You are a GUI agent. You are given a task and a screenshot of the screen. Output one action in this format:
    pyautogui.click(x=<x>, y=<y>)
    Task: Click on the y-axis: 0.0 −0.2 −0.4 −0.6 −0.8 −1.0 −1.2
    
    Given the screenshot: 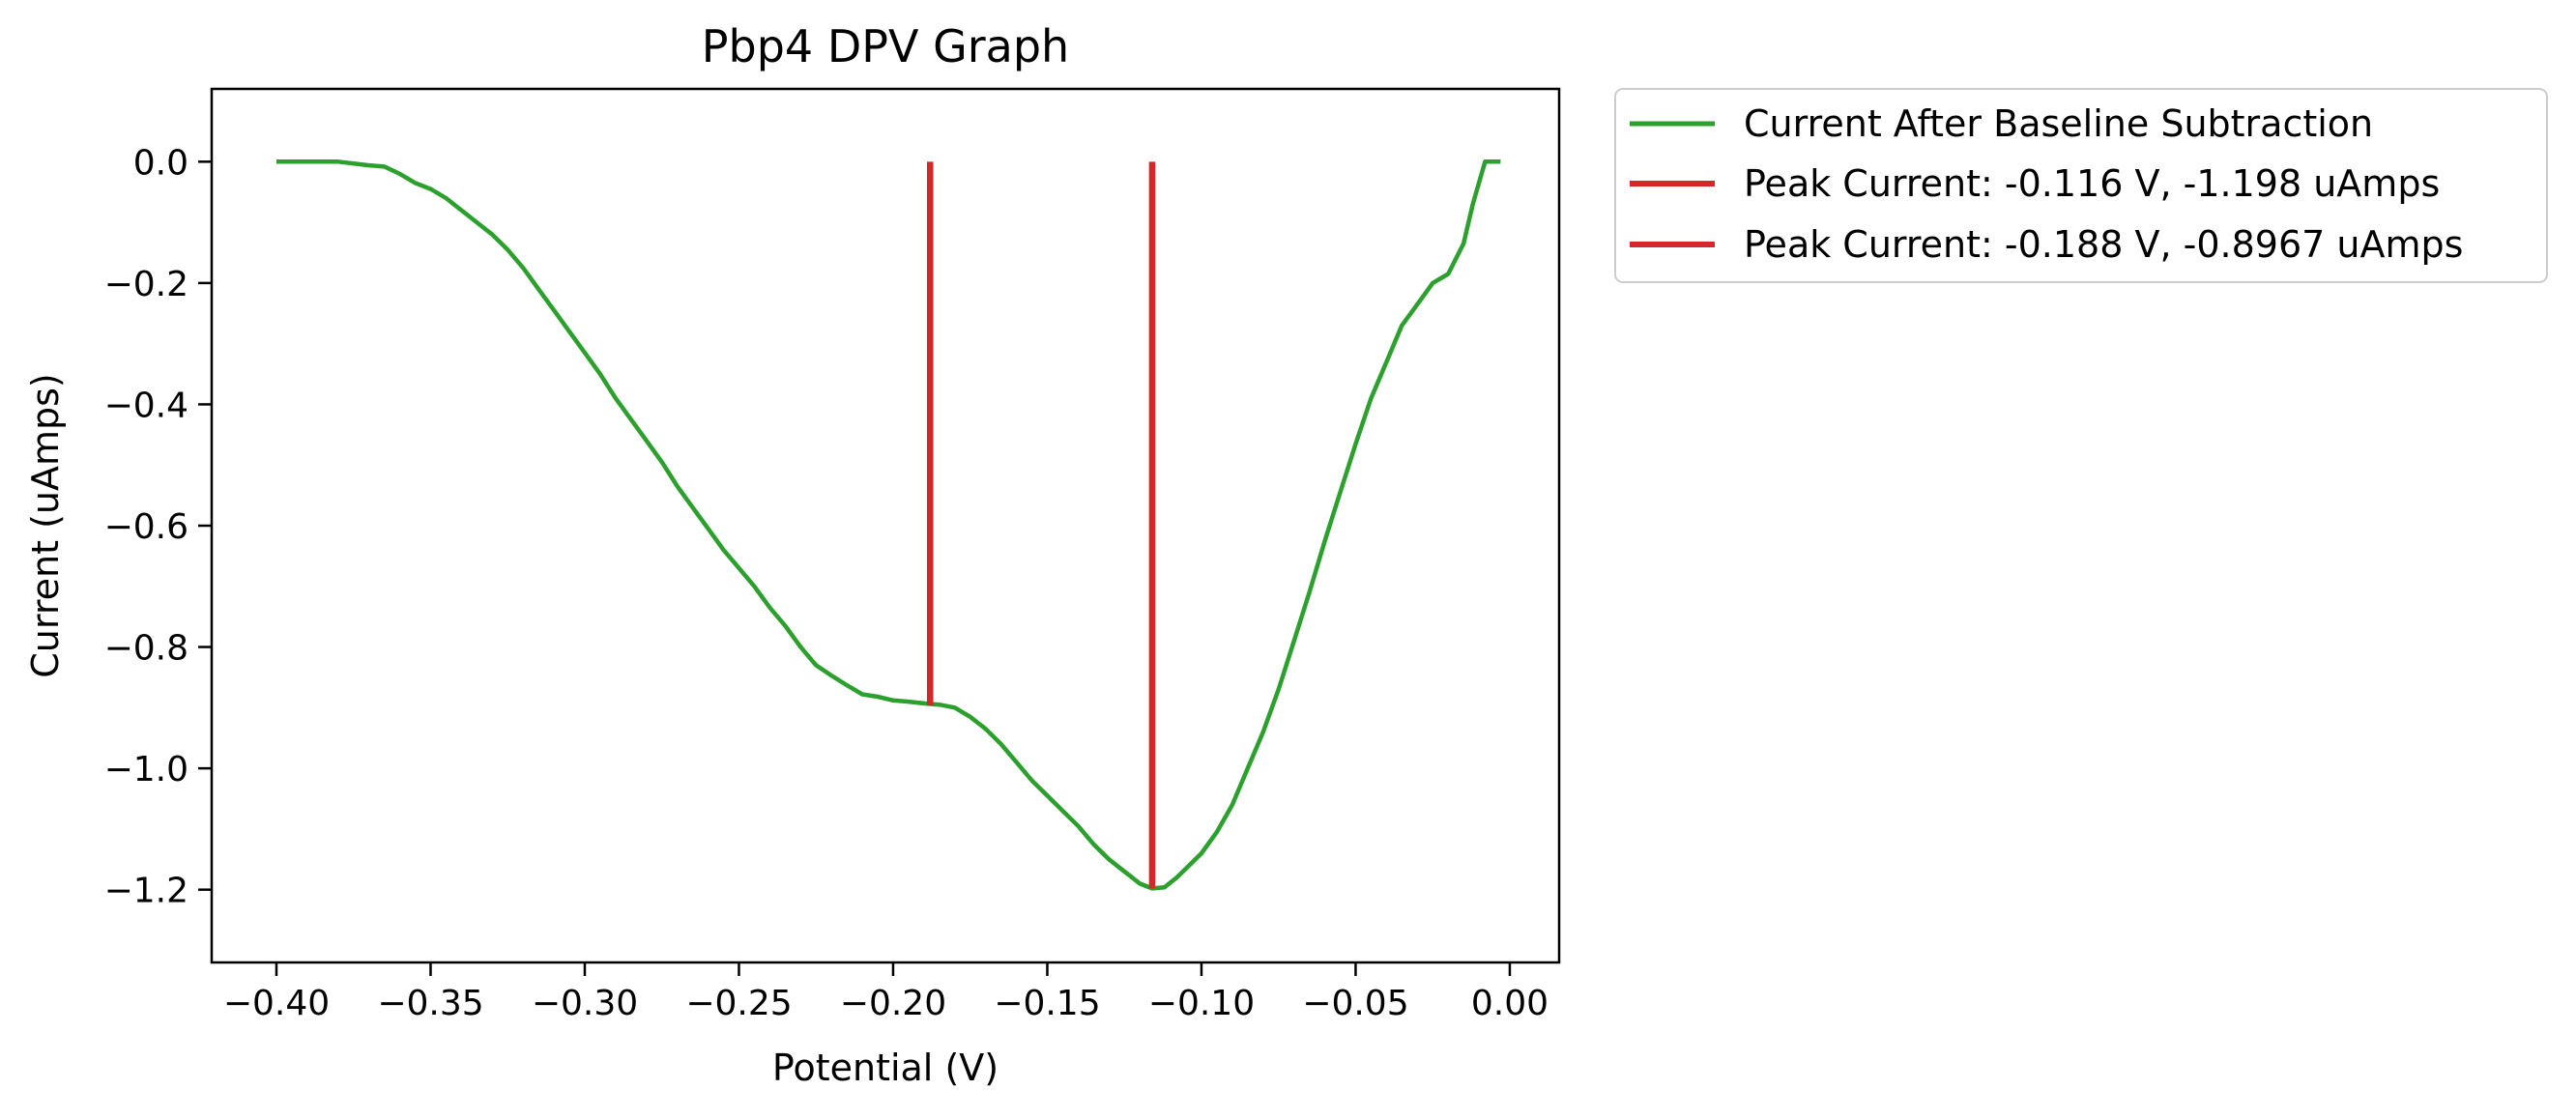 What is the action you would take?
    pyautogui.click(x=158, y=527)
    